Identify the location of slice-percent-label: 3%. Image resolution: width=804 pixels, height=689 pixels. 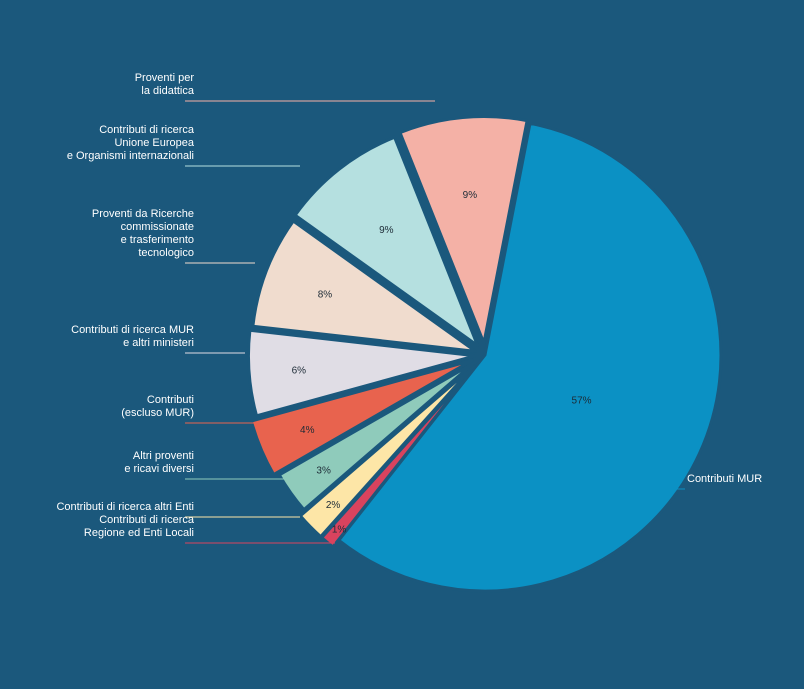
(323, 471).